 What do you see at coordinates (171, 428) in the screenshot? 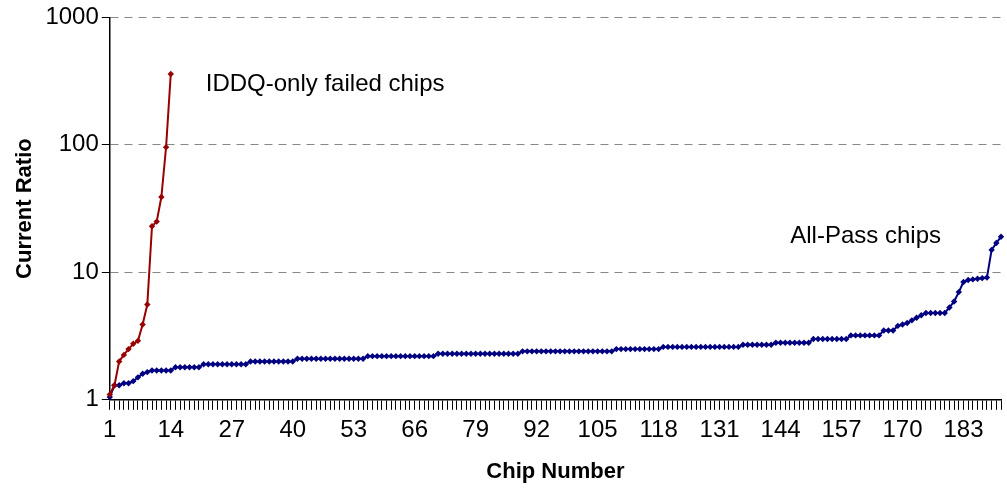
I see `x-tick-label: 14` at bounding box center [171, 428].